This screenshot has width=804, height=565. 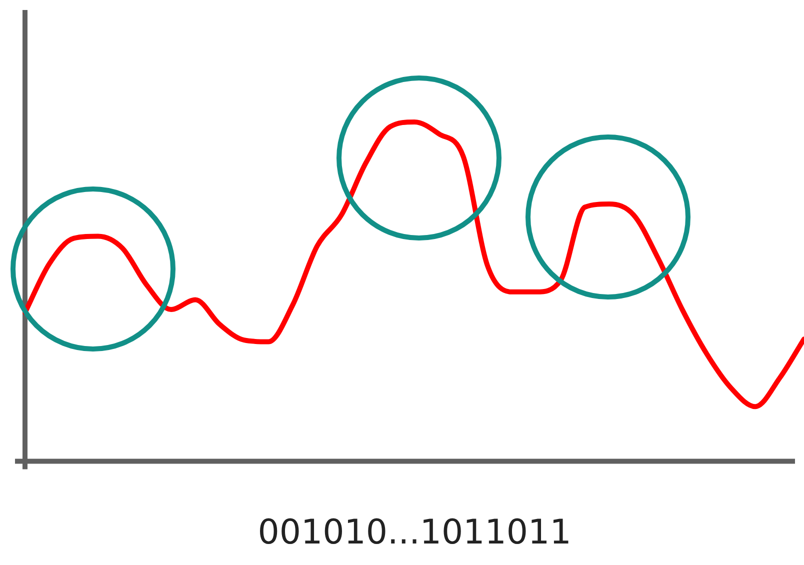 I want to click on x-axis-title: 001010...1011011, so click(x=415, y=532).